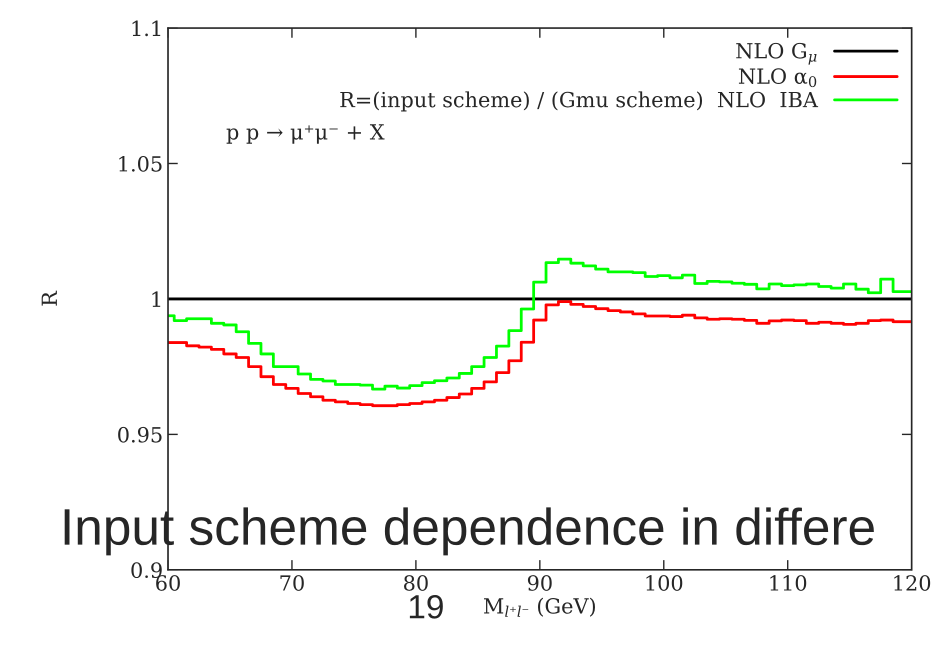  I want to click on y-axis-title: R, so click(49, 298).